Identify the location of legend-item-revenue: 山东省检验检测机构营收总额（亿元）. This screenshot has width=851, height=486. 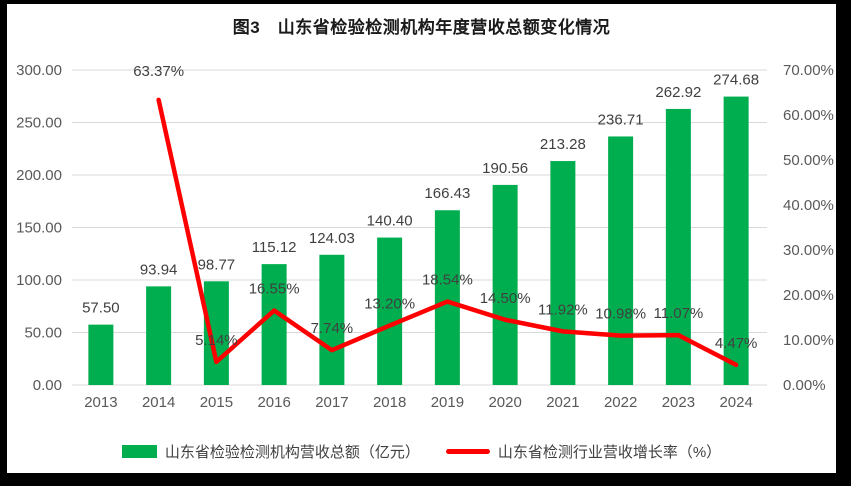
(270, 451).